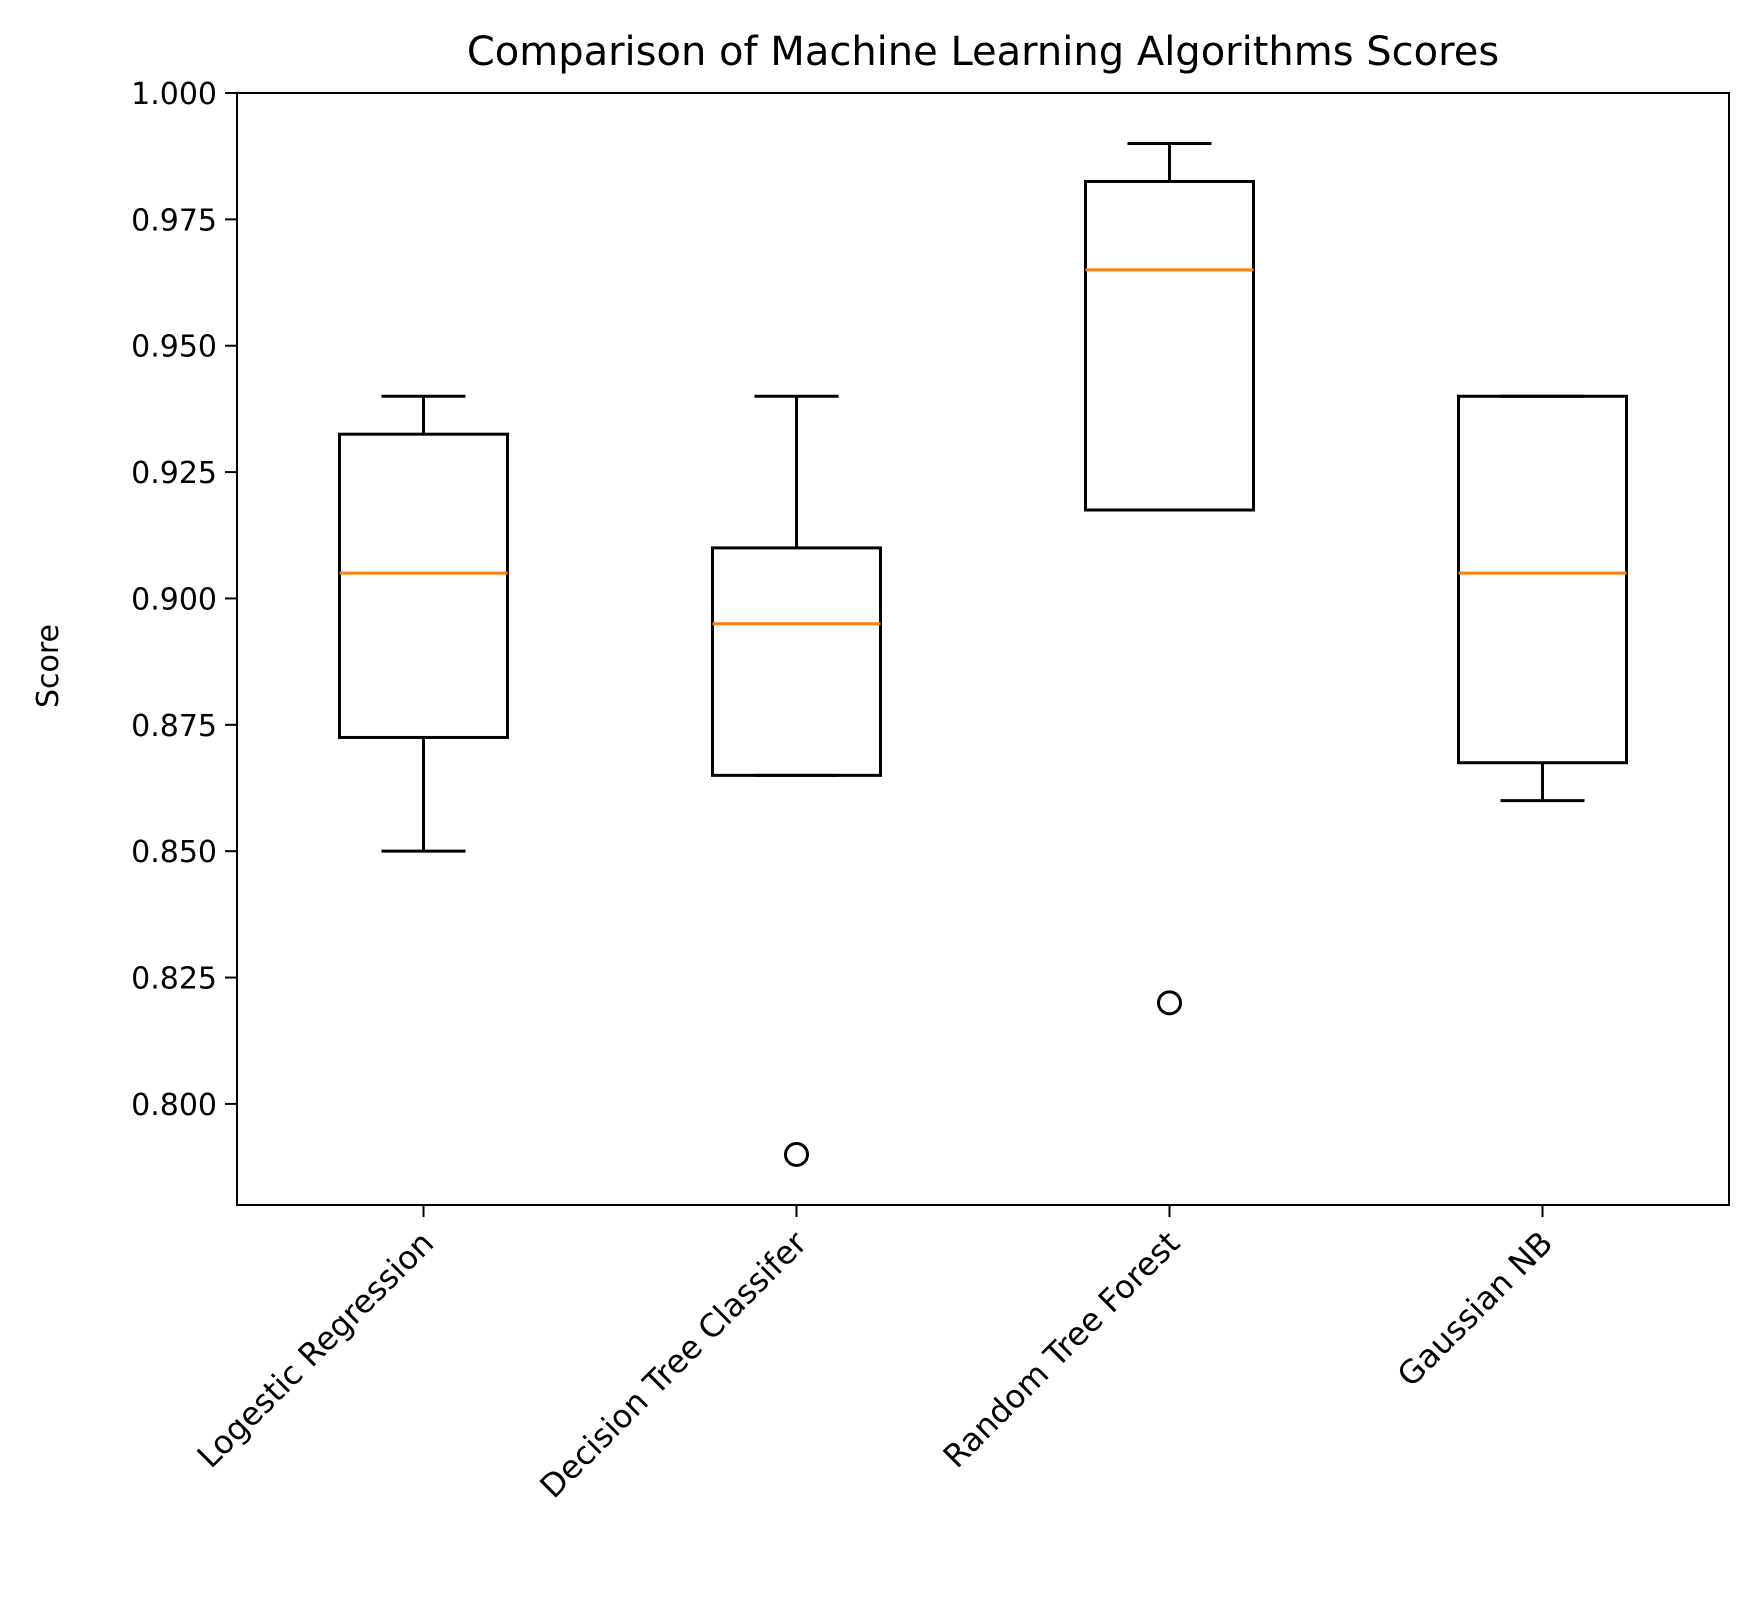 This screenshot has height=1622, width=1755. Describe the element at coordinates (48, 666) in the screenshot. I see `y-axis-label: Score` at that location.